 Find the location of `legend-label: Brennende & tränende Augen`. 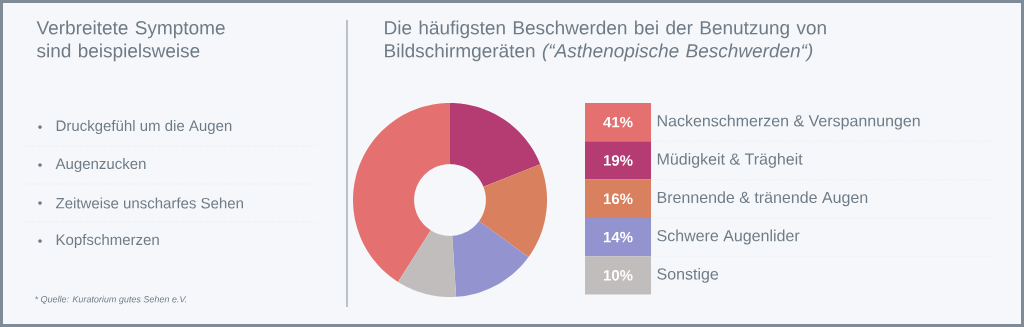

legend-label: Brennende & tränende Augen is located at coordinates (762, 199).